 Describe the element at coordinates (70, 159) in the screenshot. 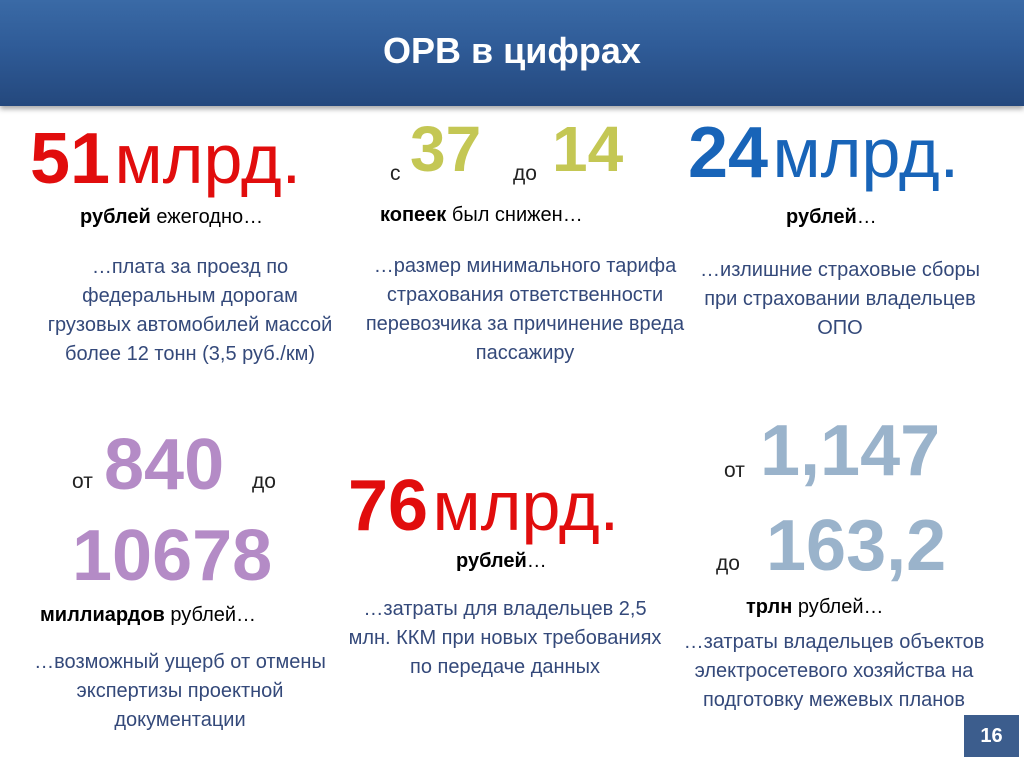

I see `toll-number: 51` at that location.